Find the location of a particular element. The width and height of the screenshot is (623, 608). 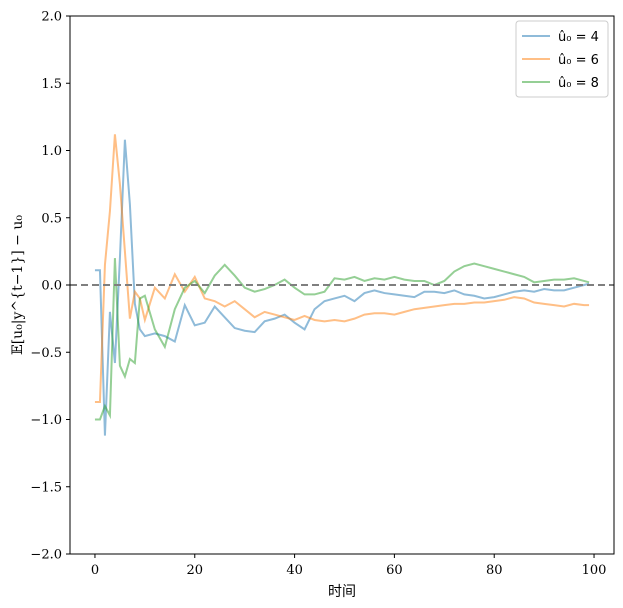

y-tick-label: 1.5 is located at coordinates (51, 84).